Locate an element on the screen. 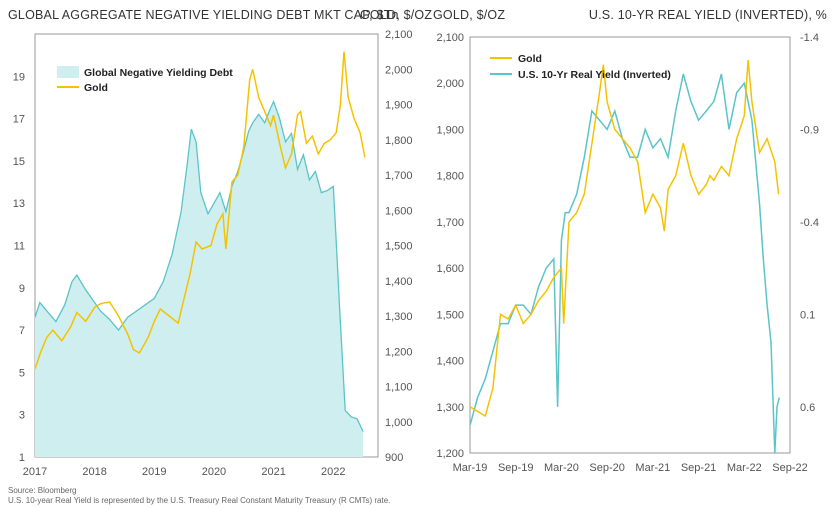 The image size is (833, 508). right-chart-left-y-tick-label: 1,500 is located at coordinates (450, 315).